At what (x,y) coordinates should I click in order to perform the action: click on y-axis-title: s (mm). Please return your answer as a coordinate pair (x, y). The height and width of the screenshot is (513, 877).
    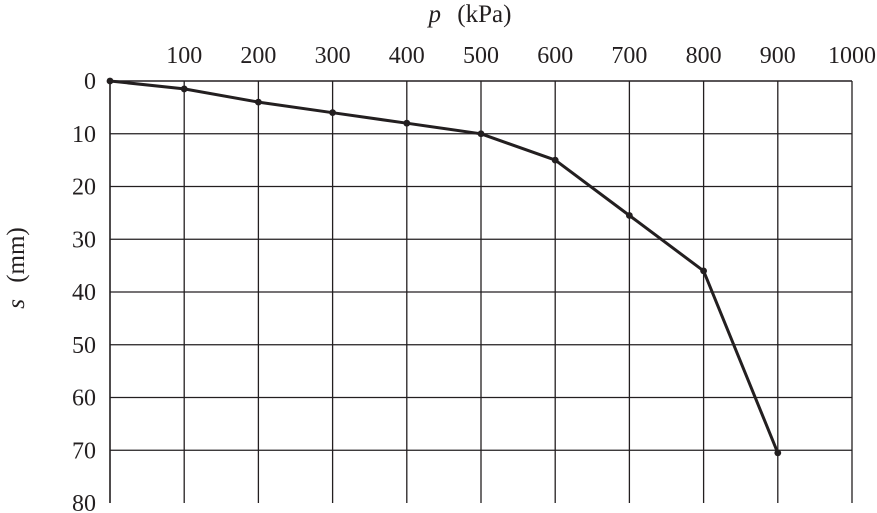
    Looking at the image, I should click on (16, 268).